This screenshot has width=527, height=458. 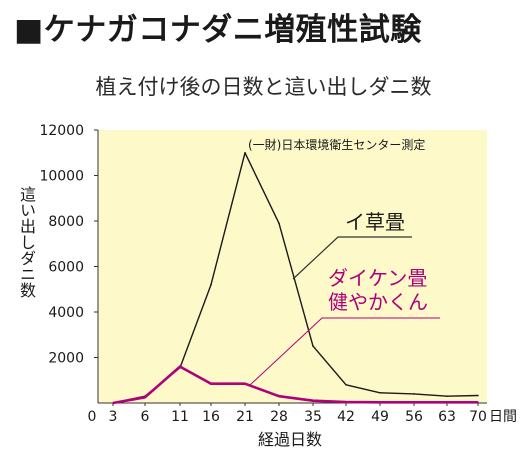 I want to click on x-tick-label: 70, so click(x=478, y=417).